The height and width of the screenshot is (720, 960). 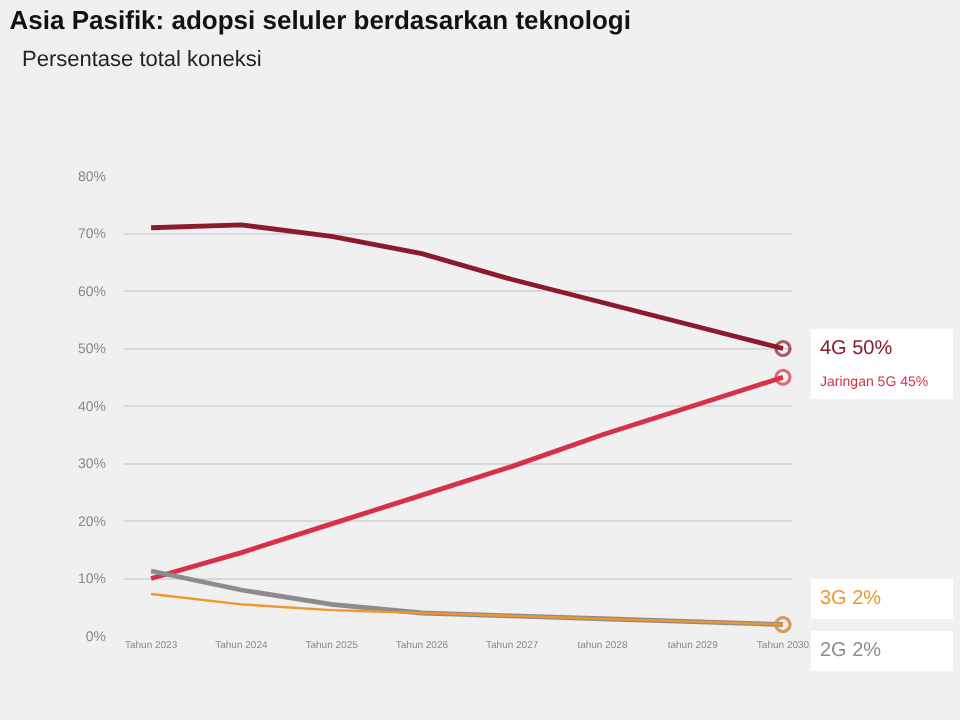 I want to click on chart-subtitle: Persentase total koneksi, so click(x=142, y=60).